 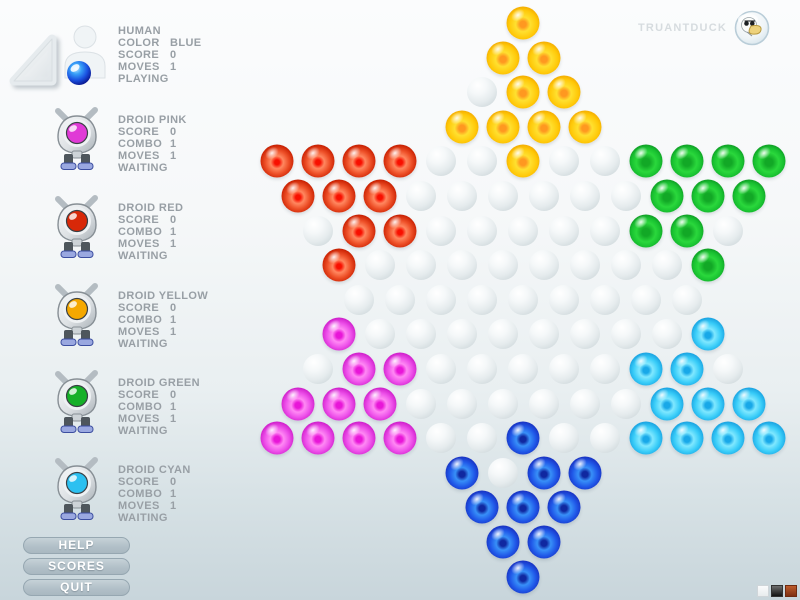 I want to click on swatch-orange, so click(x=791, y=591).